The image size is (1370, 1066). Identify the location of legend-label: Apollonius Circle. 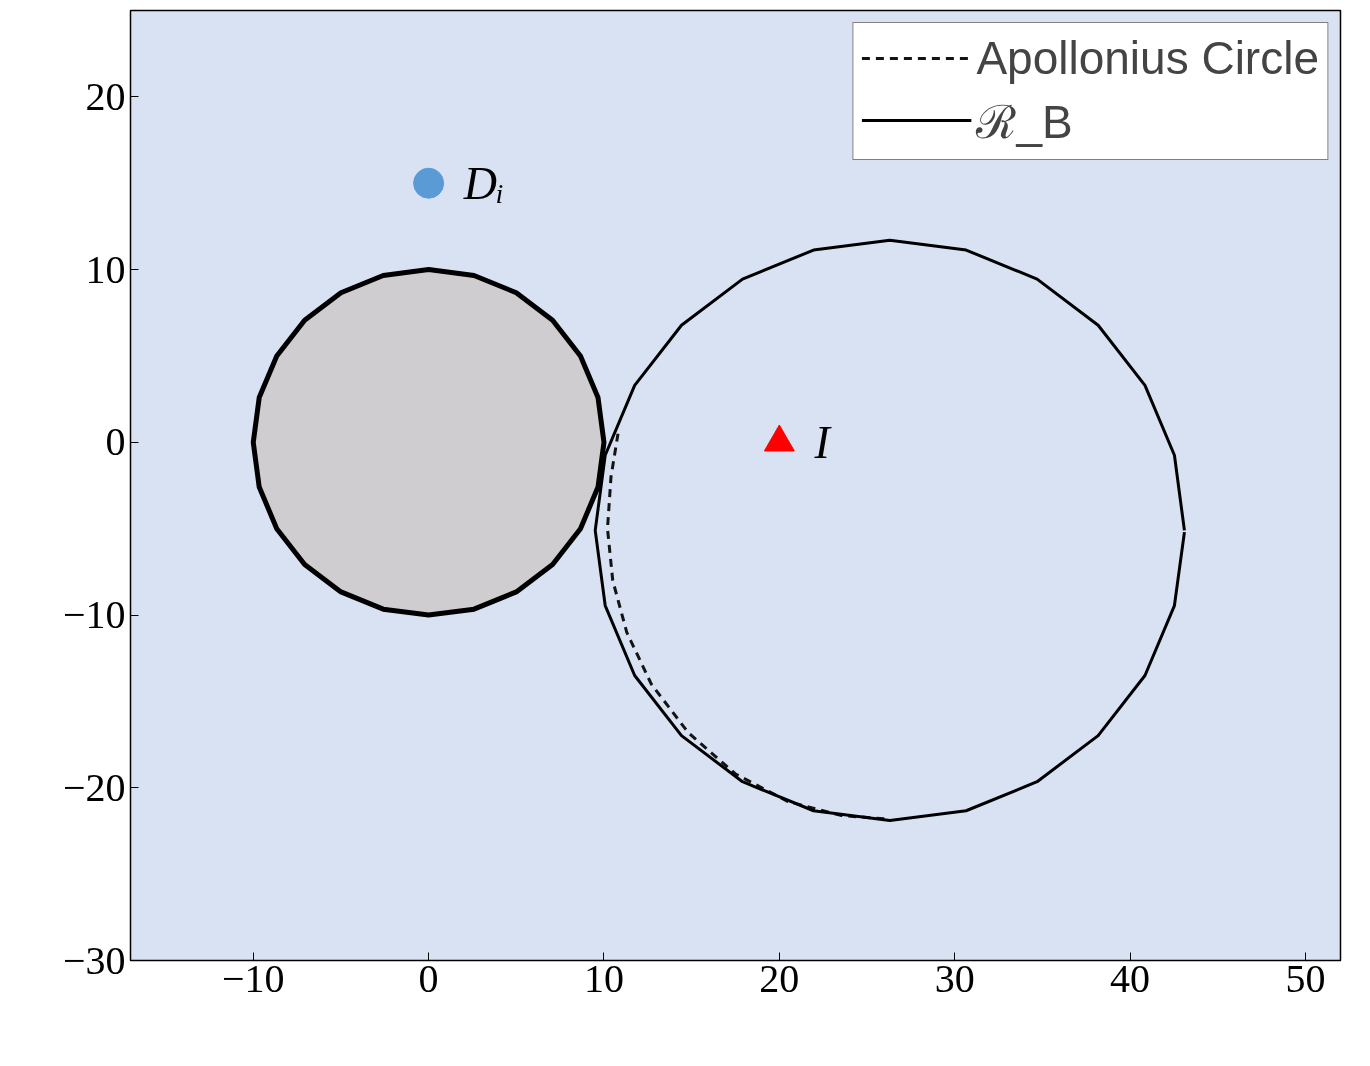
(1147, 58).